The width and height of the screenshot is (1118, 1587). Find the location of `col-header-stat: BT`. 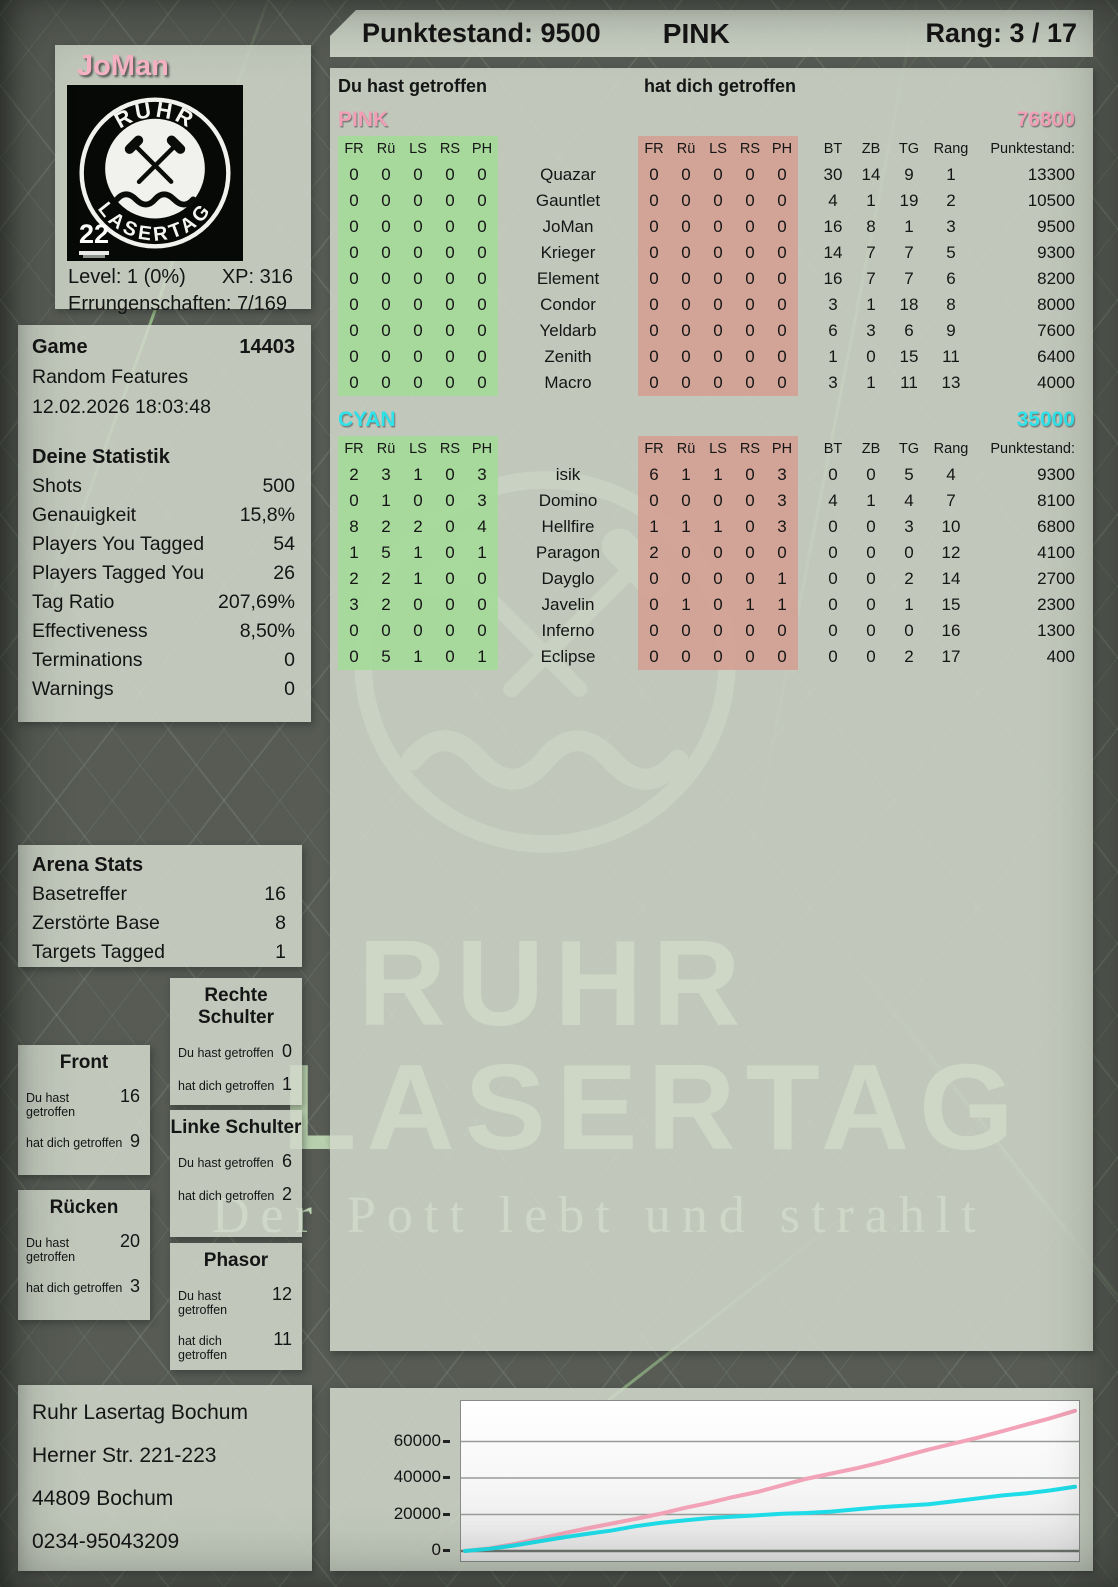

col-header-stat: BT is located at coordinates (833, 449).